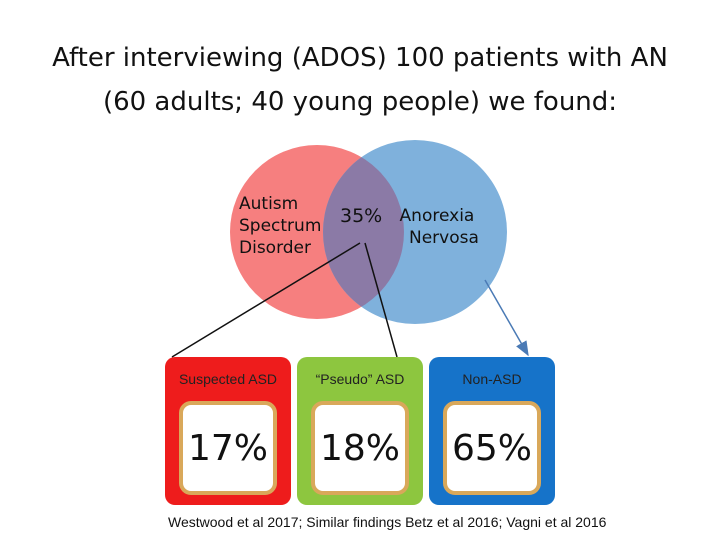  I want to click on an-label: Anorexia Nervosa, so click(437, 227).